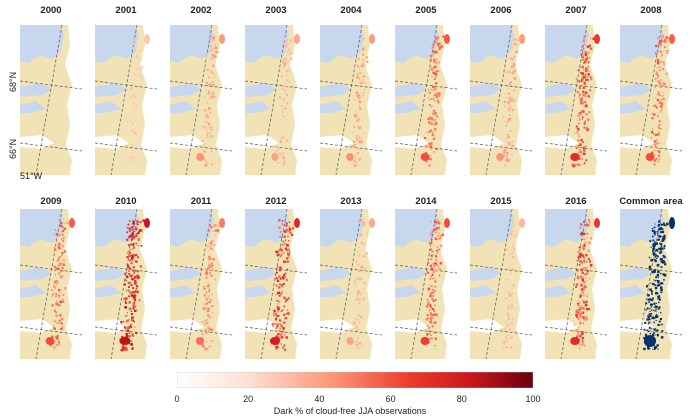  Describe the element at coordinates (199, 100) in the screenshot. I see `graticule-lon` at that location.